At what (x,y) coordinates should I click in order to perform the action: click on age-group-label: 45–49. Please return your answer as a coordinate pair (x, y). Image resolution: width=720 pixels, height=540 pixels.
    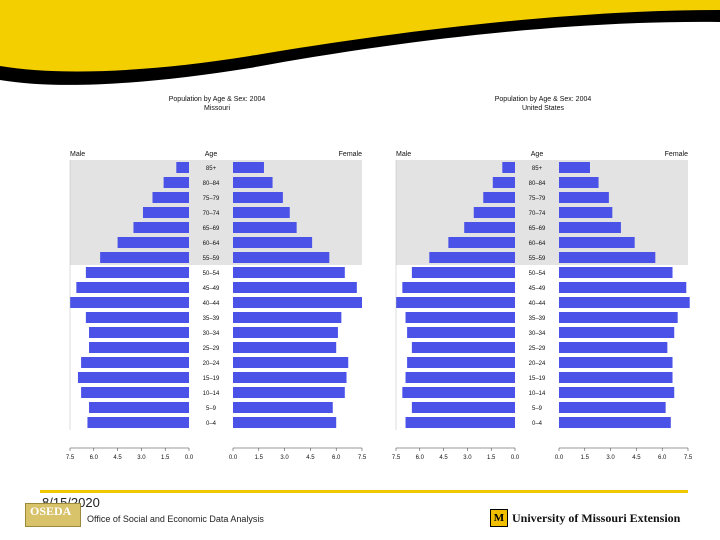
    Looking at the image, I should click on (537, 289).